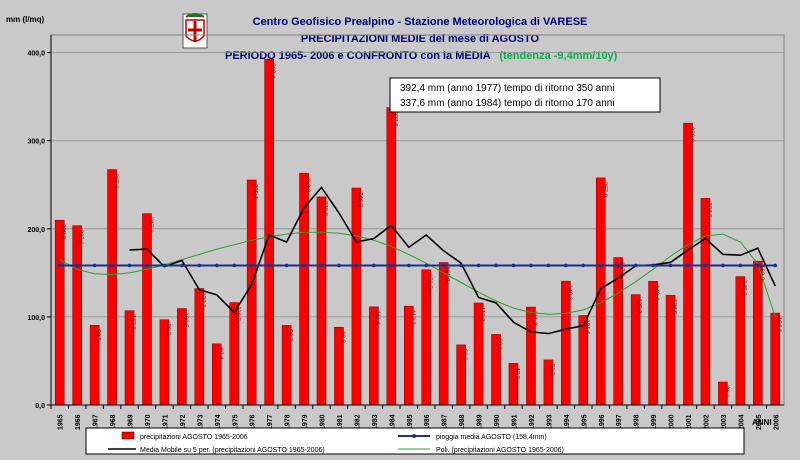 This screenshot has height=460, width=800. I want to click on chart-trend-label: (tendenza -9,4mm/10y), so click(558, 56).